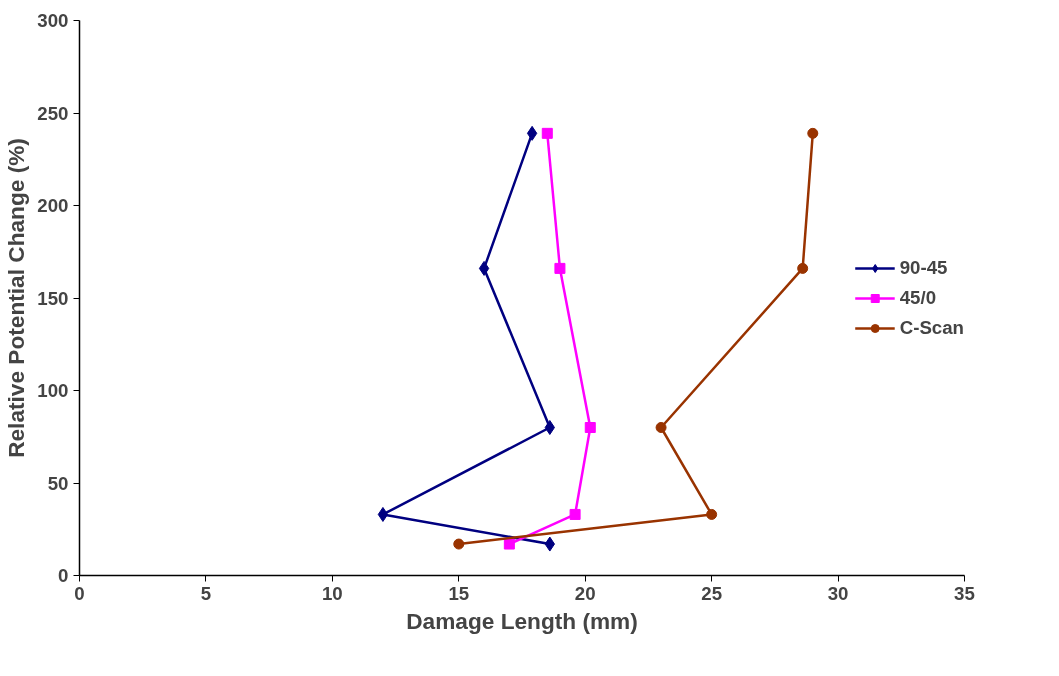 Image resolution: width=1059 pixels, height=676 pixels. Describe the element at coordinates (918, 297) in the screenshot. I see `legend-label: 45/0` at that location.